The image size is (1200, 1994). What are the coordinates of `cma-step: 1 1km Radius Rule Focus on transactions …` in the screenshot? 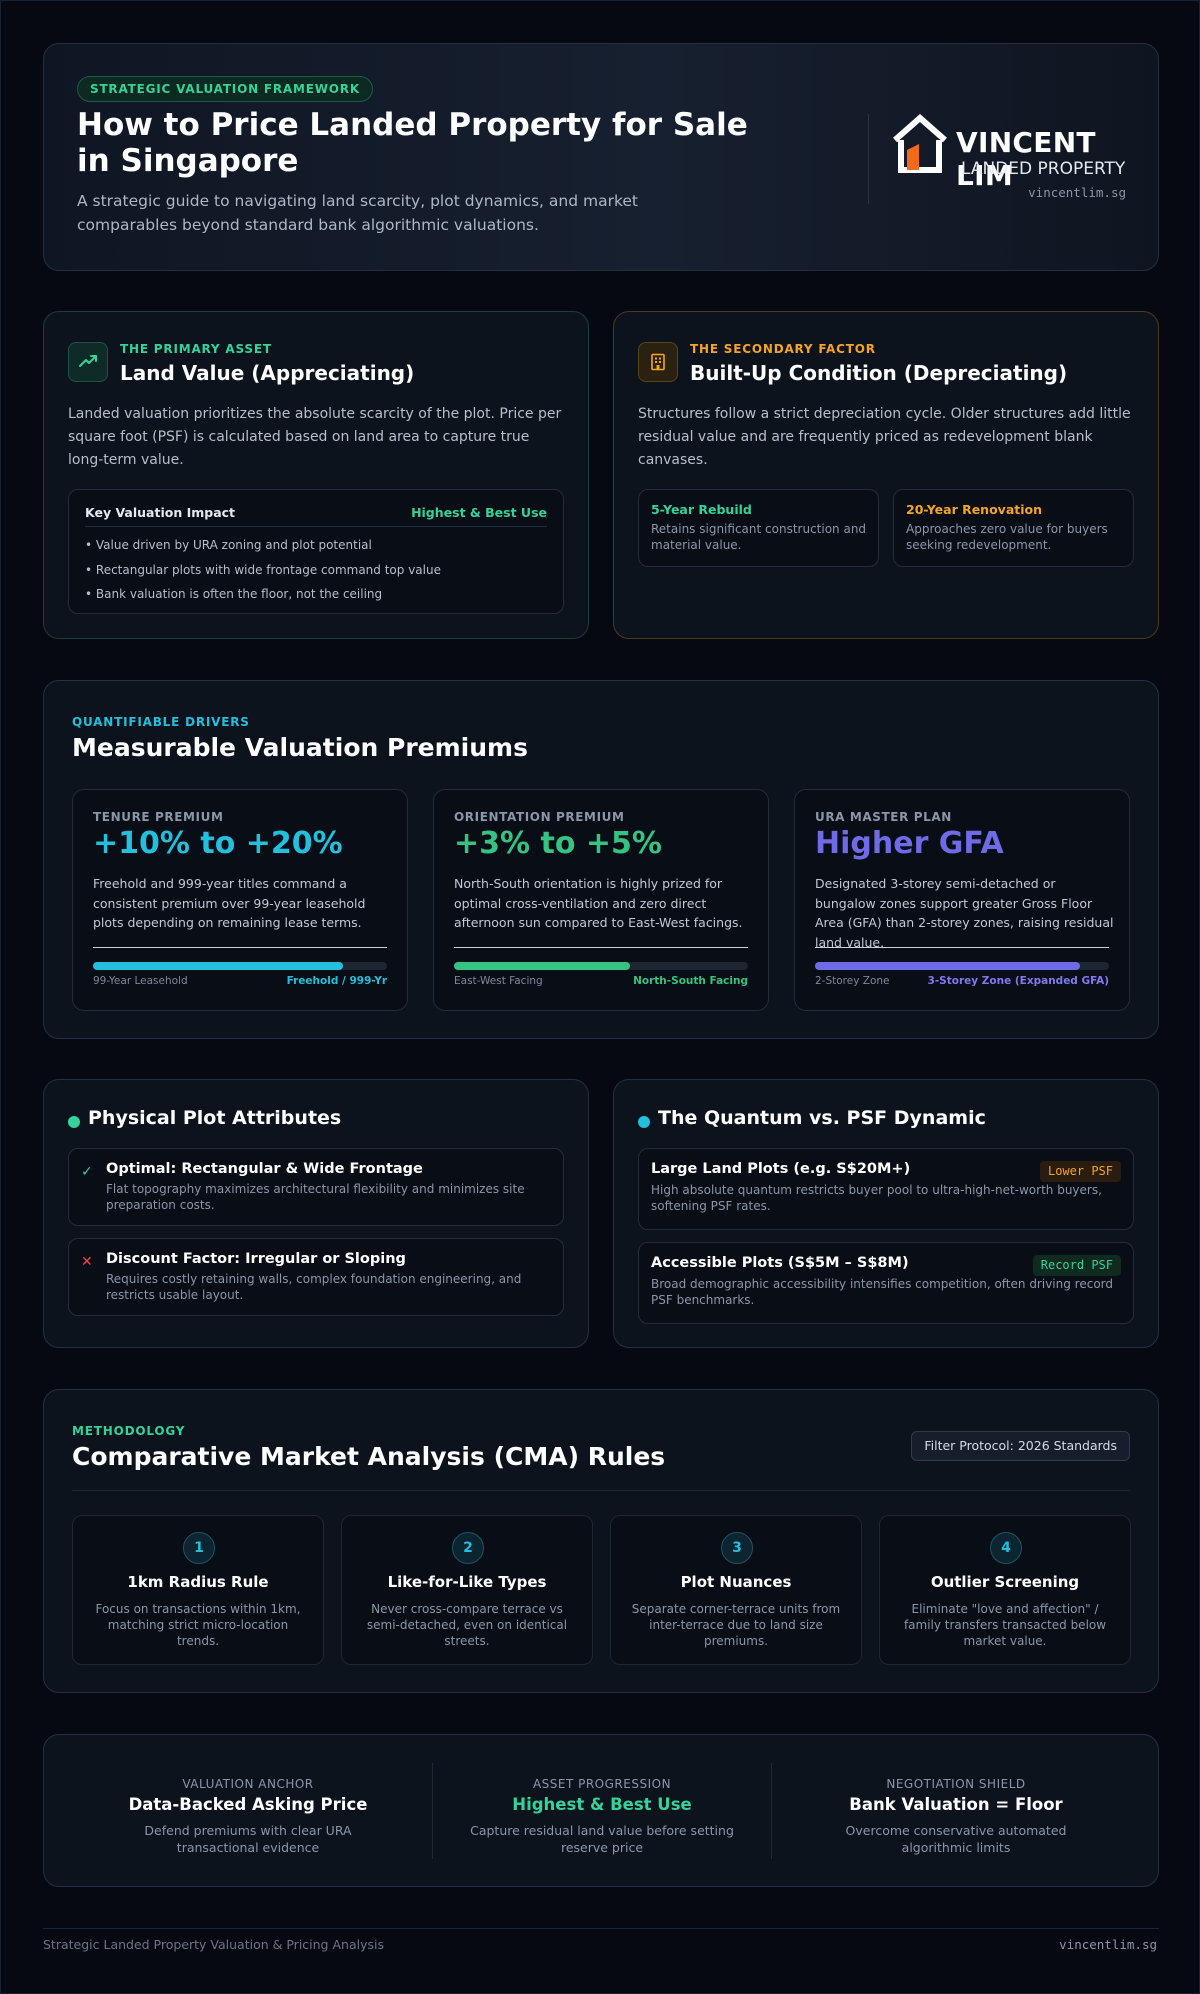 It's located at (198, 1590).